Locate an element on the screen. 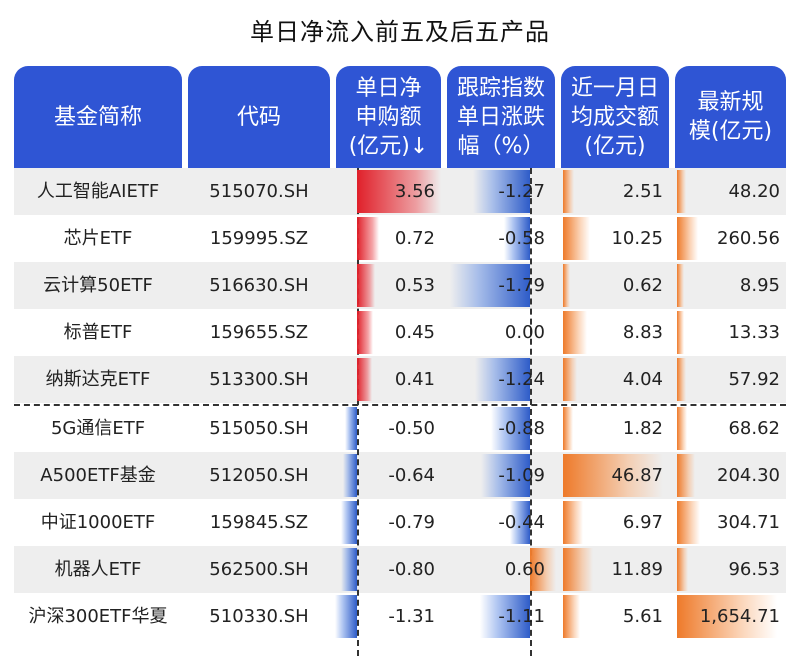 This screenshot has width=800, height=656. cell-idx: 0.00 is located at coordinates (501, 332).